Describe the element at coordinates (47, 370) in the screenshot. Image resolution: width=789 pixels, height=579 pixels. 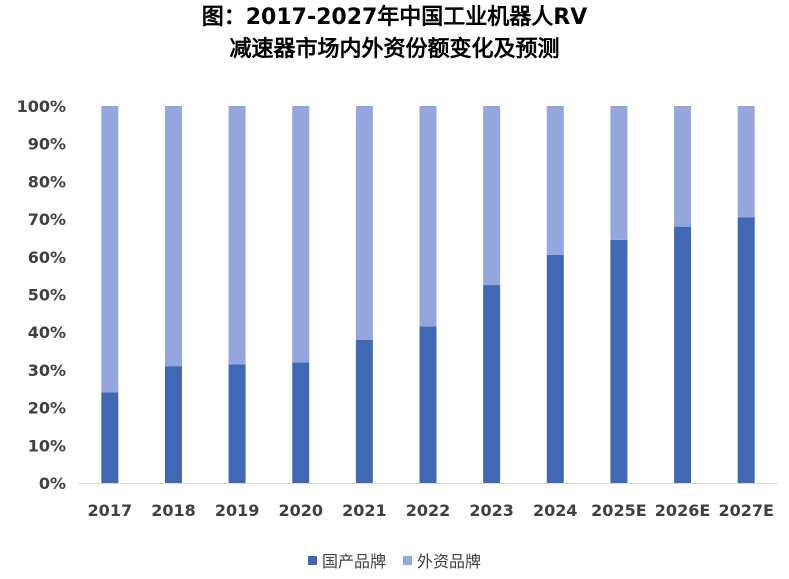
I see `y-tick-label: 30%` at that location.